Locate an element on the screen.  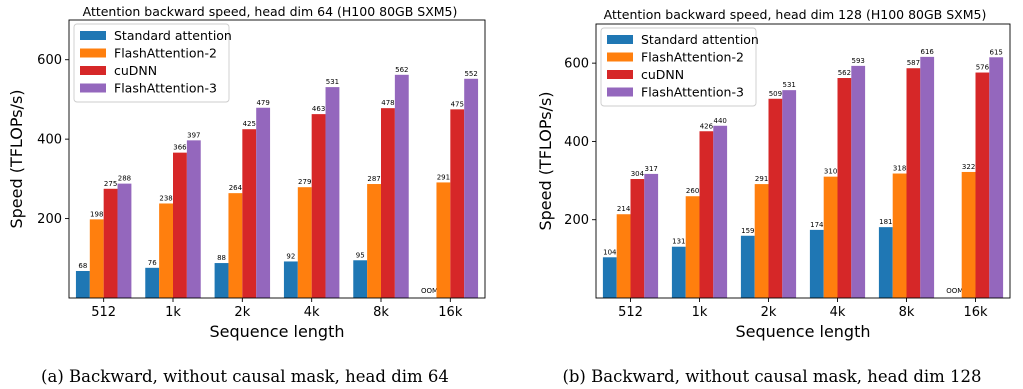
data-label: 214 is located at coordinates (624, 209).